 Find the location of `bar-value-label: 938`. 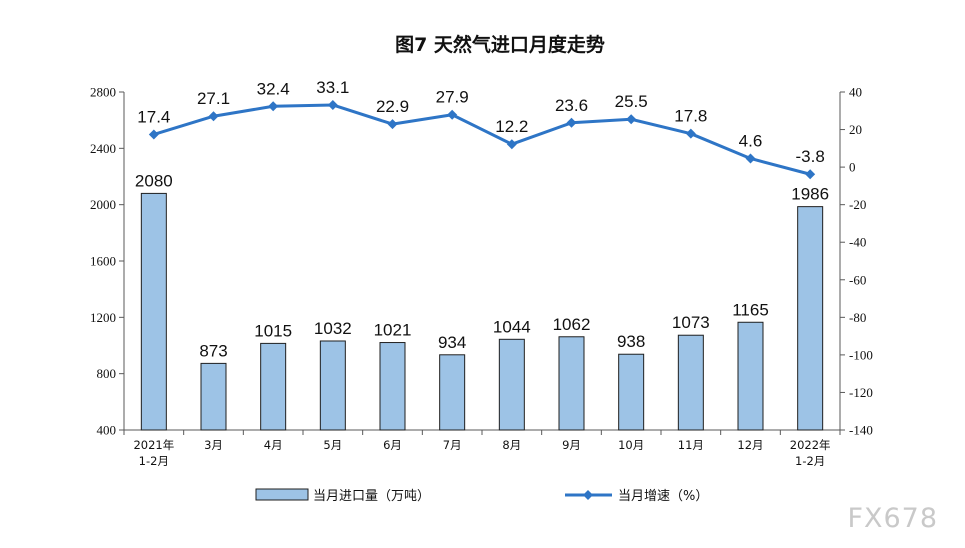

bar-value-label: 938 is located at coordinates (631, 341).